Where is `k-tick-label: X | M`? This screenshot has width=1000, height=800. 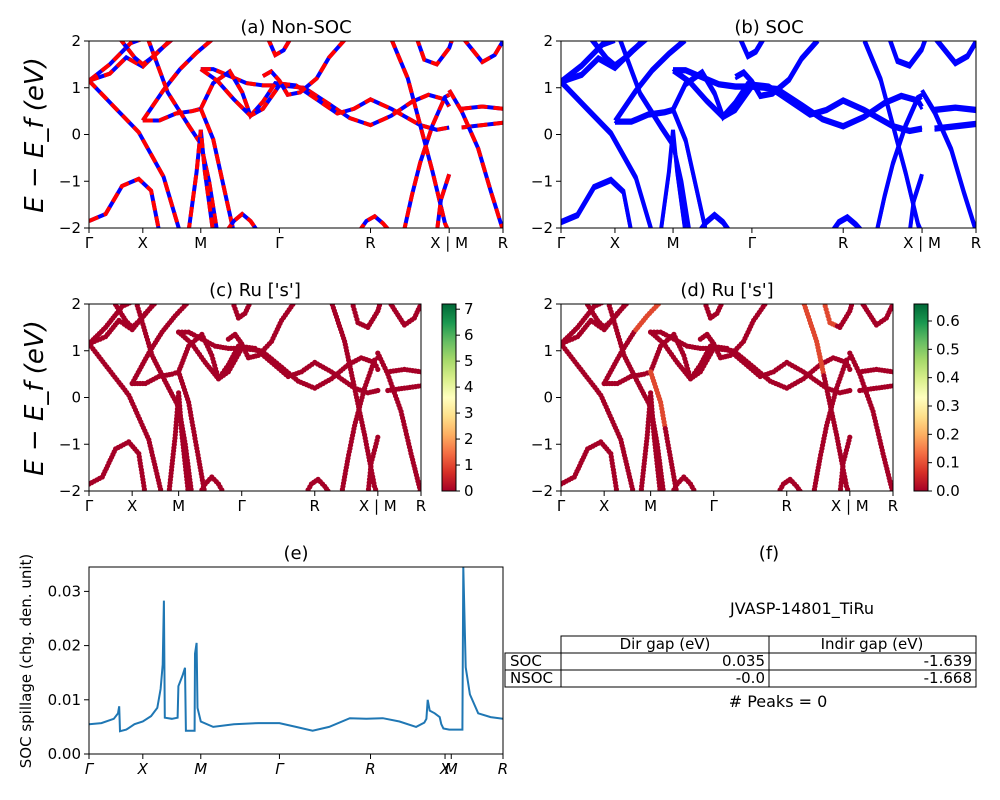
k-tick-label: X | M is located at coordinates (378, 506).